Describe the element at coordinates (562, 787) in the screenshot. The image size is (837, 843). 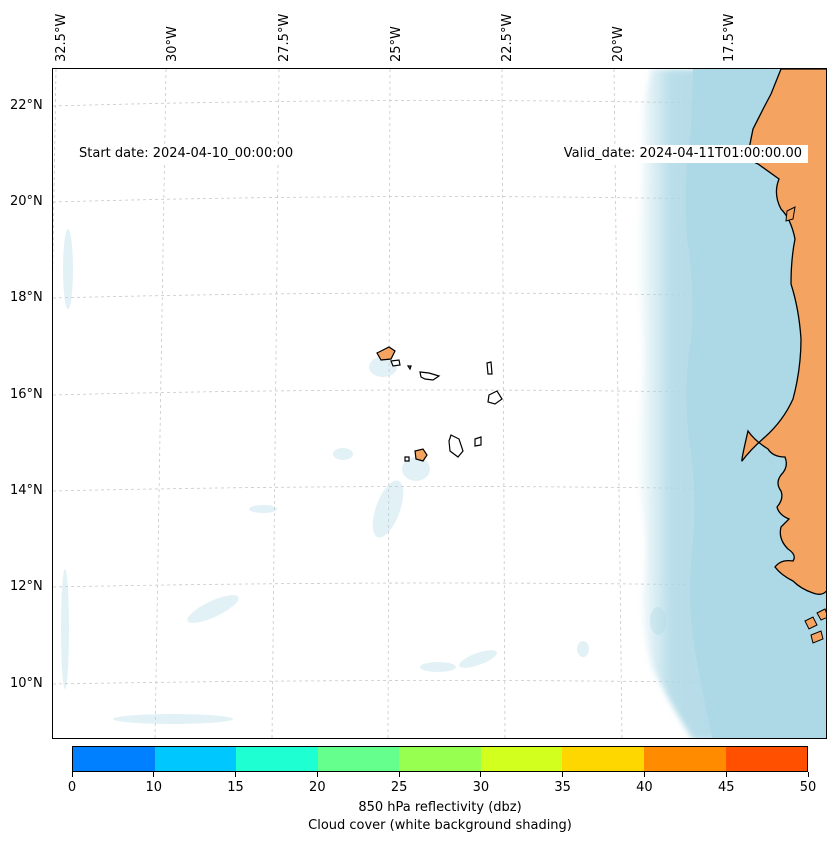
I see `colorbar-tick-label: 35` at that location.